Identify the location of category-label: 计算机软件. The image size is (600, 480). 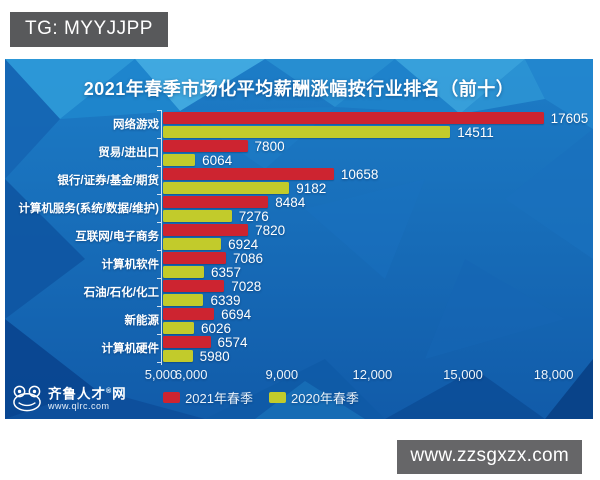
(130, 265).